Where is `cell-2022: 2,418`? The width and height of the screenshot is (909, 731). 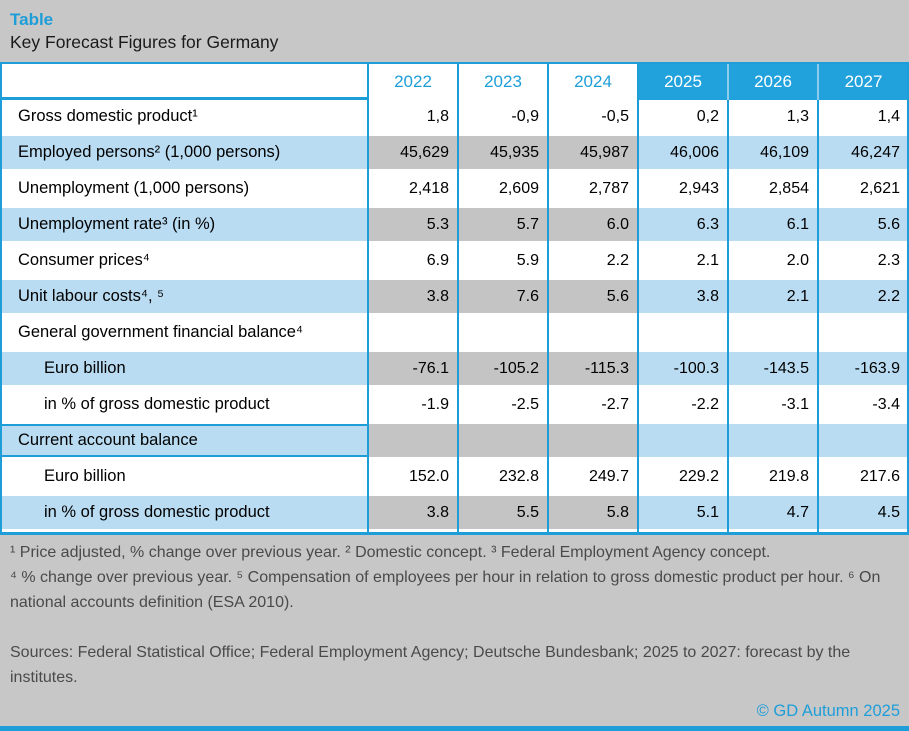 cell-2022: 2,418 is located at coordinates (428, 188).